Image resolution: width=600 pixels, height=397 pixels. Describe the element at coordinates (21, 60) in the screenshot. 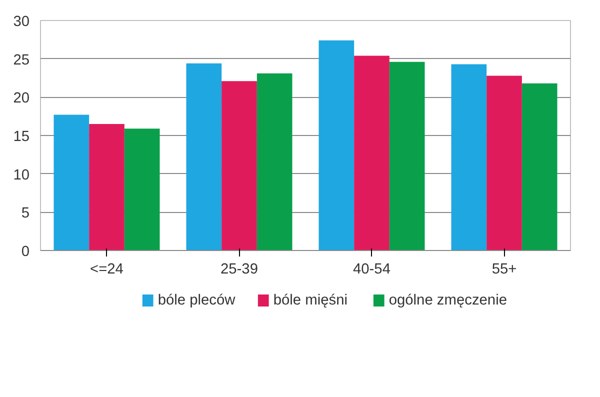

I see `y-tick-label: 25` at that location.